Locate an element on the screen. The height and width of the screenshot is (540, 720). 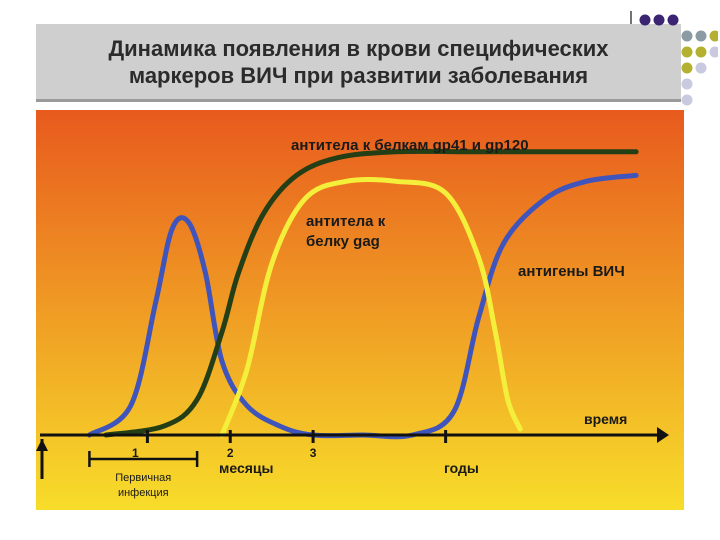
chart-axis is located at coordinates (352, 453).